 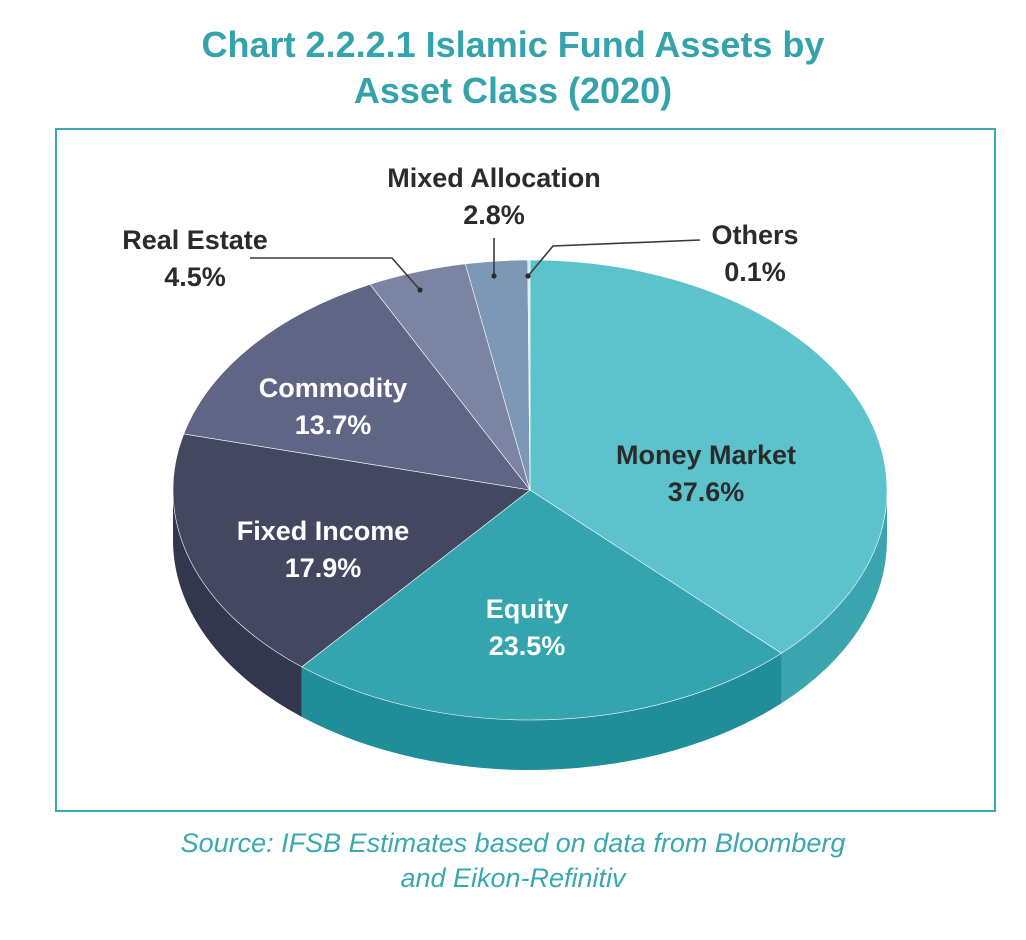 I want to click on leader-dot-mixed-allocation, so click(x=494, y=276).